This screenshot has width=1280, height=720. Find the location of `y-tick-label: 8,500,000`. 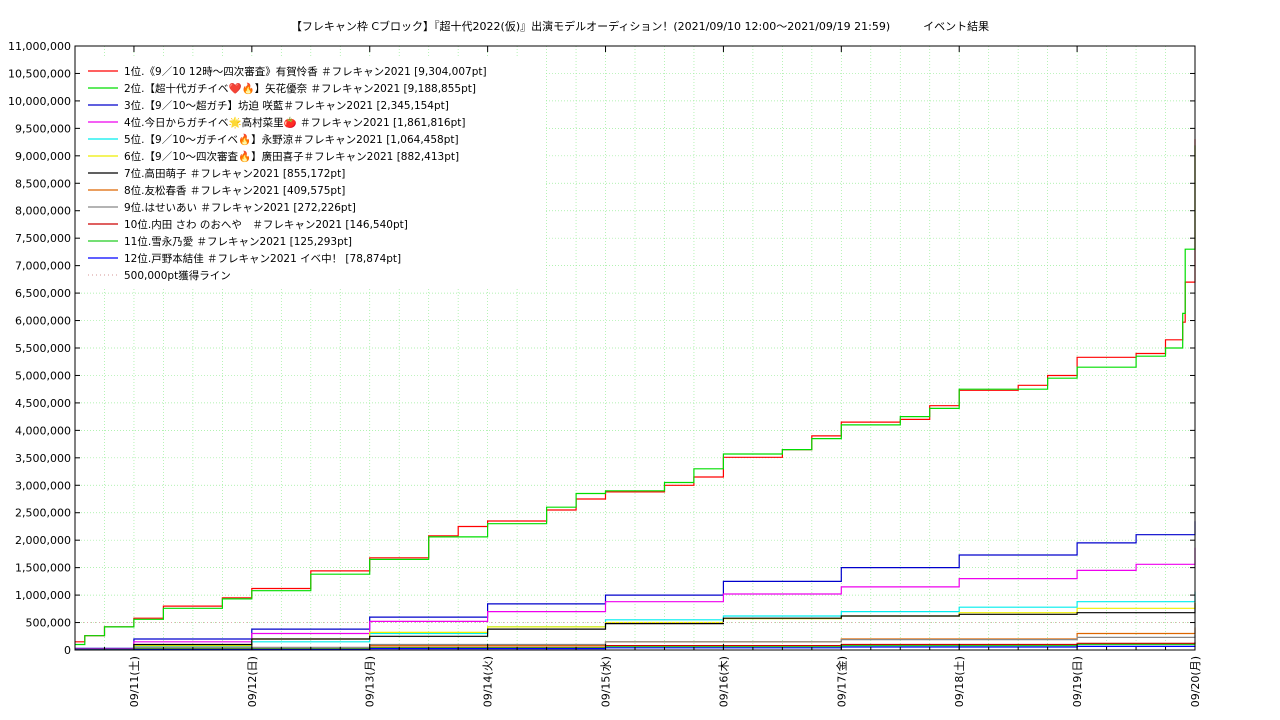

y-tick-label: 8,500,000 is located at coordinates (43, 183).